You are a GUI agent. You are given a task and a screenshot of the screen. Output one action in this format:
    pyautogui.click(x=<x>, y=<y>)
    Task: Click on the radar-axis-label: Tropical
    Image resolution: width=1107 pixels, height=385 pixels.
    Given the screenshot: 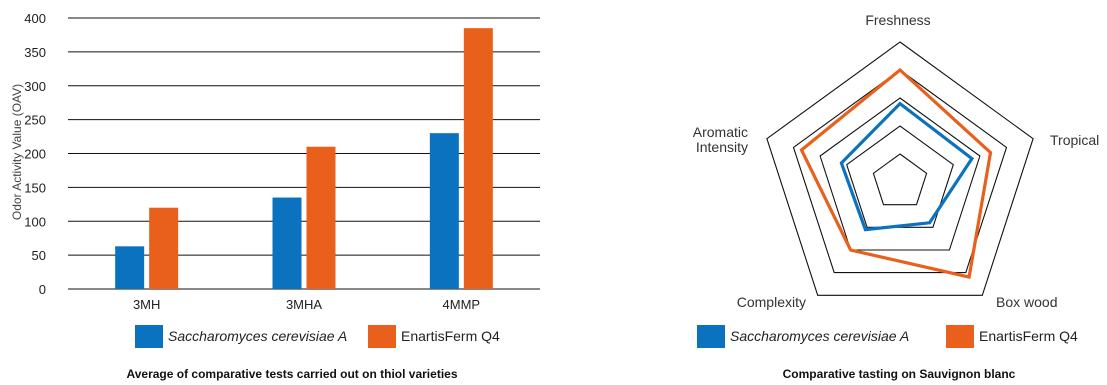 What is the action you would take?
    pyautogui.click(x=1074, y=140)
    